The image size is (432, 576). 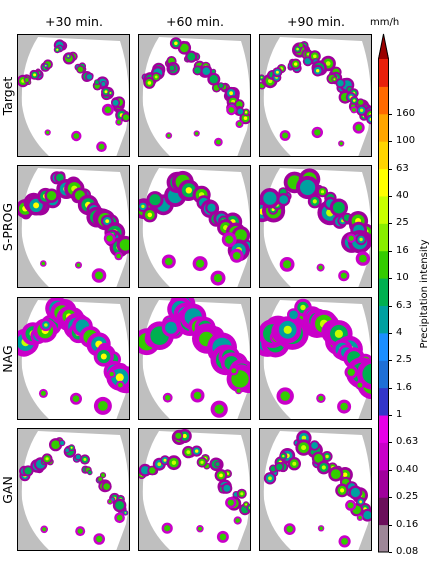 I want to click on column-title: +60 min., so click(x=195, y=21).